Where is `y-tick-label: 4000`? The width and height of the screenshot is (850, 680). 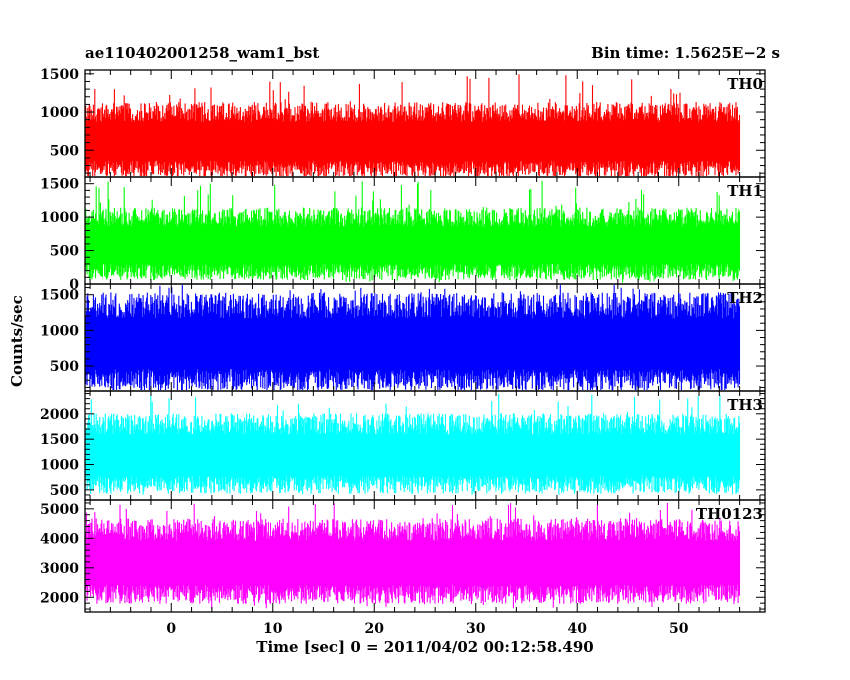 y-tick-label: 4000 is located at coordinates (59, 539).